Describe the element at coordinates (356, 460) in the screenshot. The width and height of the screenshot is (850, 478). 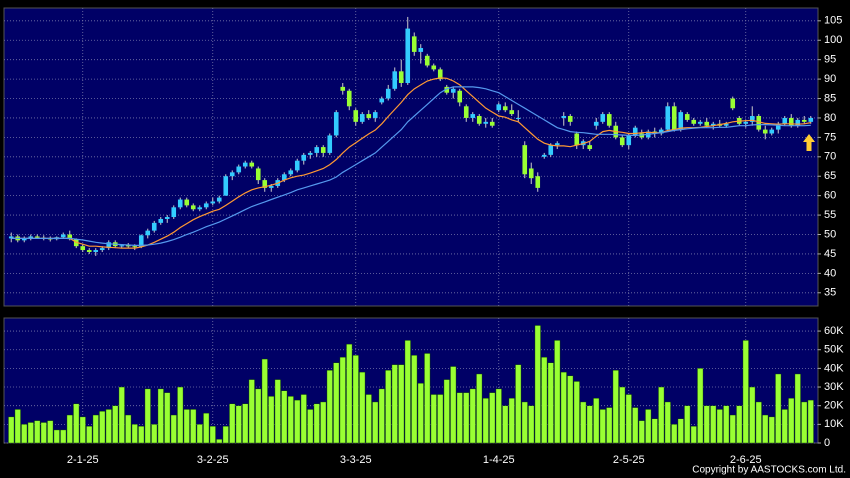
I see `x-tick-label: 3-3-25` at that location.